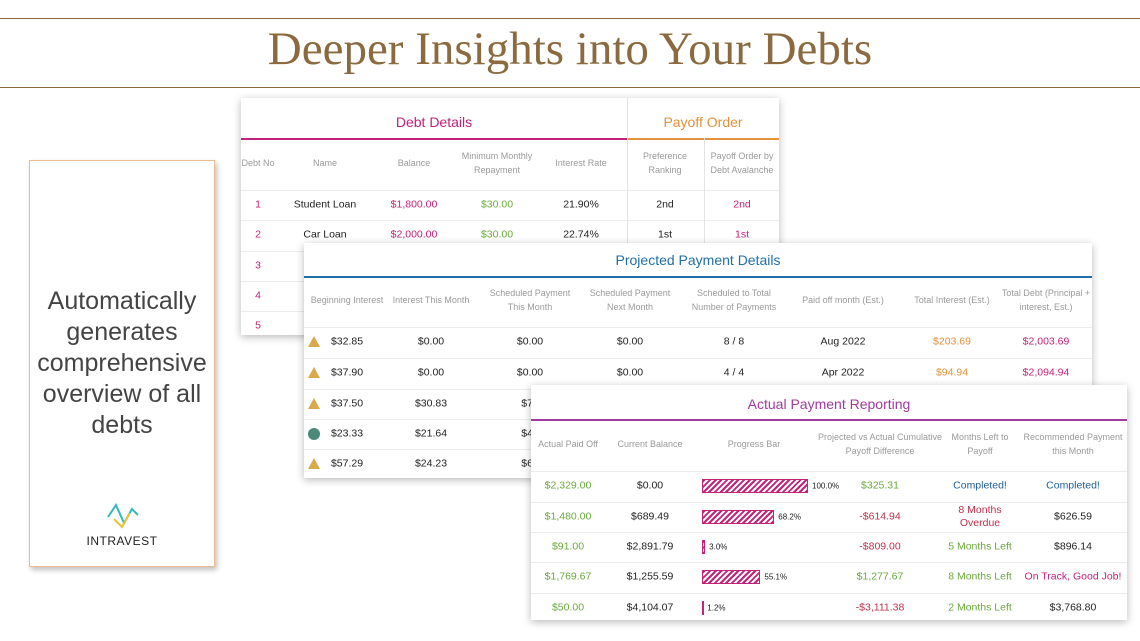 This screenshot has height=641, width=1140. What do you see at coordinates (703, 122) in the screenshot?
I see `section-title: Payoff Order` at bounding box center [703, 122].